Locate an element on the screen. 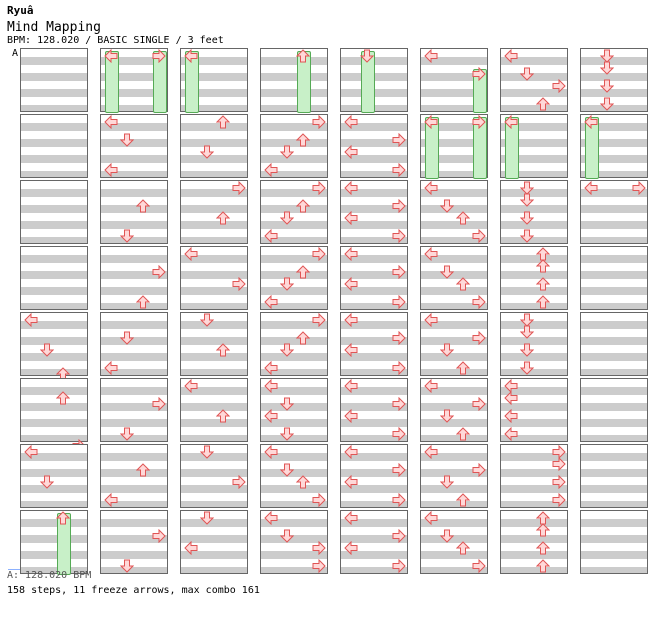 The width and height of the screenshot is (672, 620). freeze-arrow-tail is located at coordinates (592, 148).